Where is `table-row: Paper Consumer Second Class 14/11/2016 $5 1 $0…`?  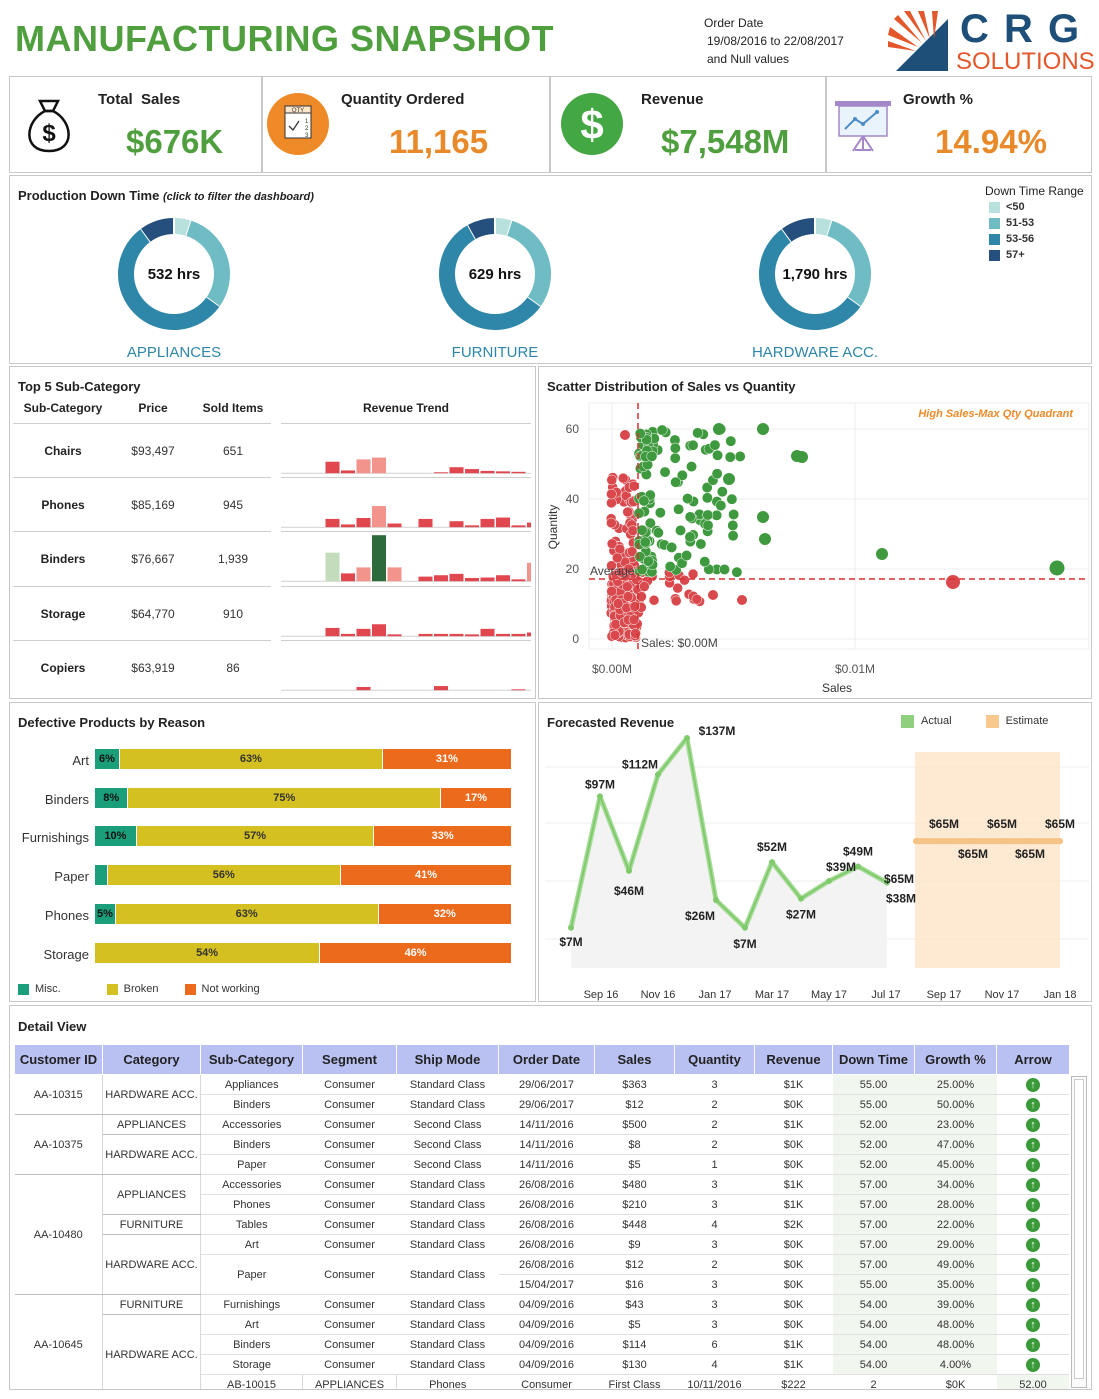 table-row: Paper Consumer Second Class 14/11/2016 $5 1 $0… is located at coordinates (542, 1164).